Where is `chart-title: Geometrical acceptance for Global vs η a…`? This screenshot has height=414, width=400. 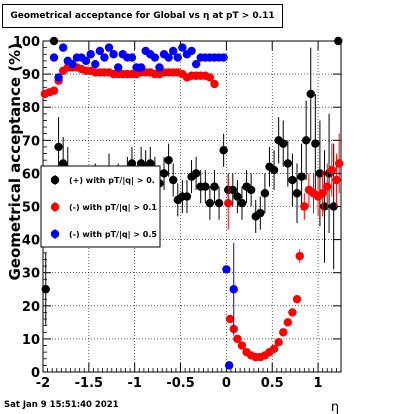
chart-title: Geometrical acceptance for Global vs η a… is located at coordinates (142, 16).